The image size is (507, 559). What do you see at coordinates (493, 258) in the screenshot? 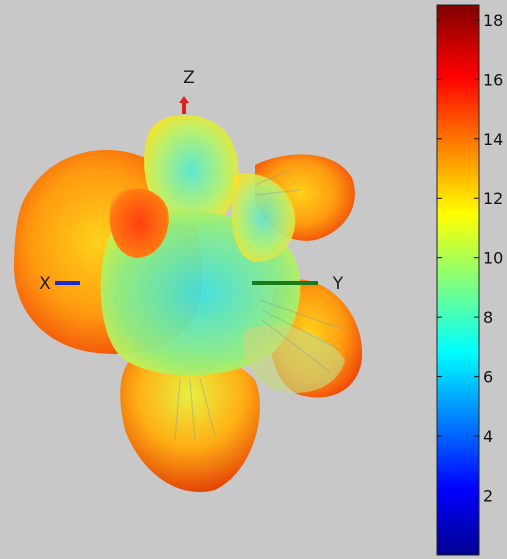
I see `colorbar-tick-label: 10` at bounding box center [493, 258].